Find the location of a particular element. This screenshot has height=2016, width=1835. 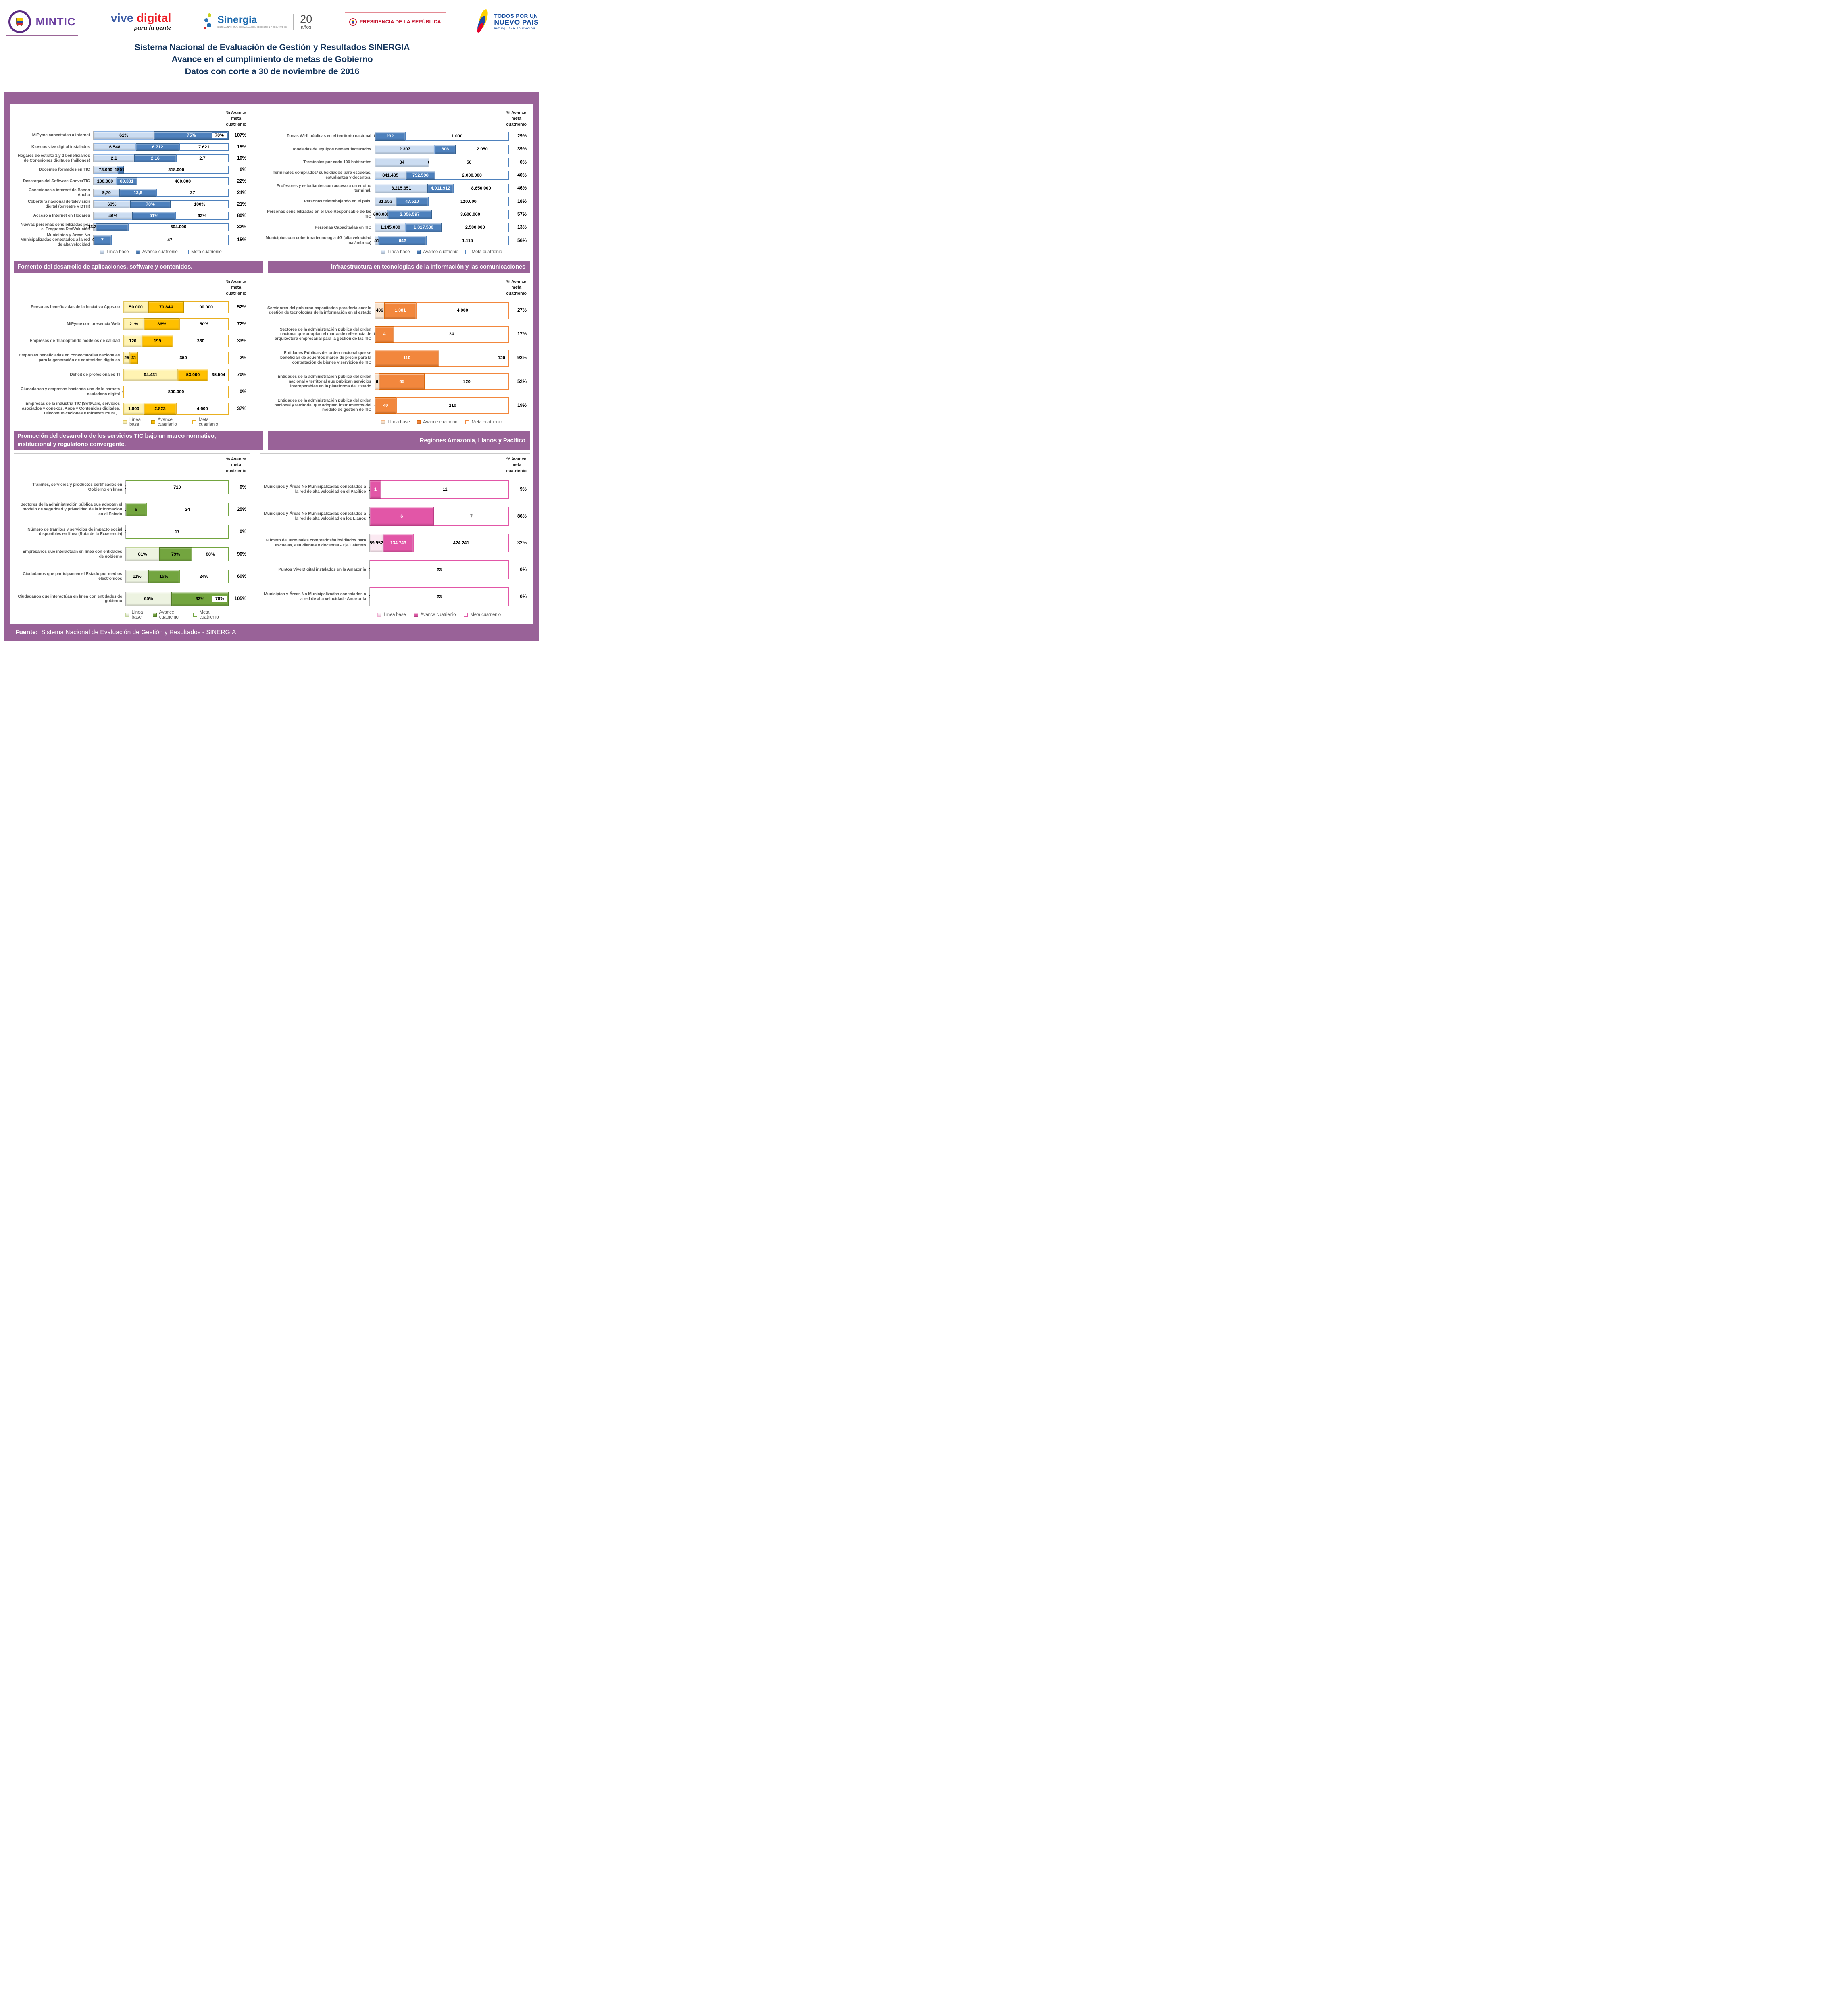

bar-segment-meta: 7.621 is located at coordinates (204, 147).